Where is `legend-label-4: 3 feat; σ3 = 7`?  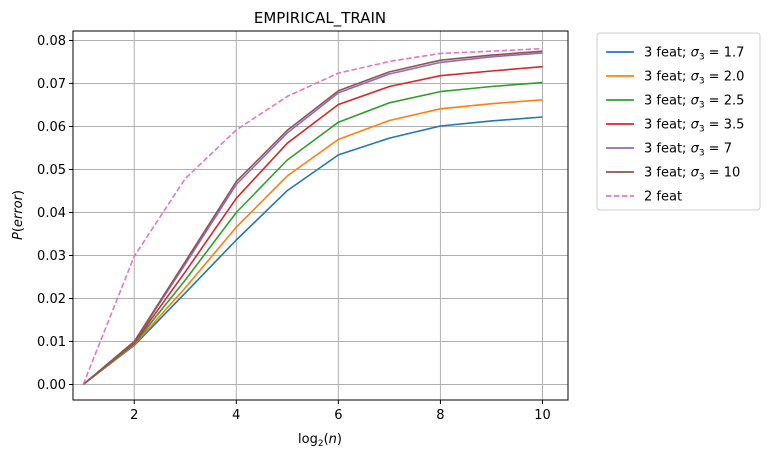
legend-label-4: 3 feat; σ3 = 7 is located at coordinates (688, 150).